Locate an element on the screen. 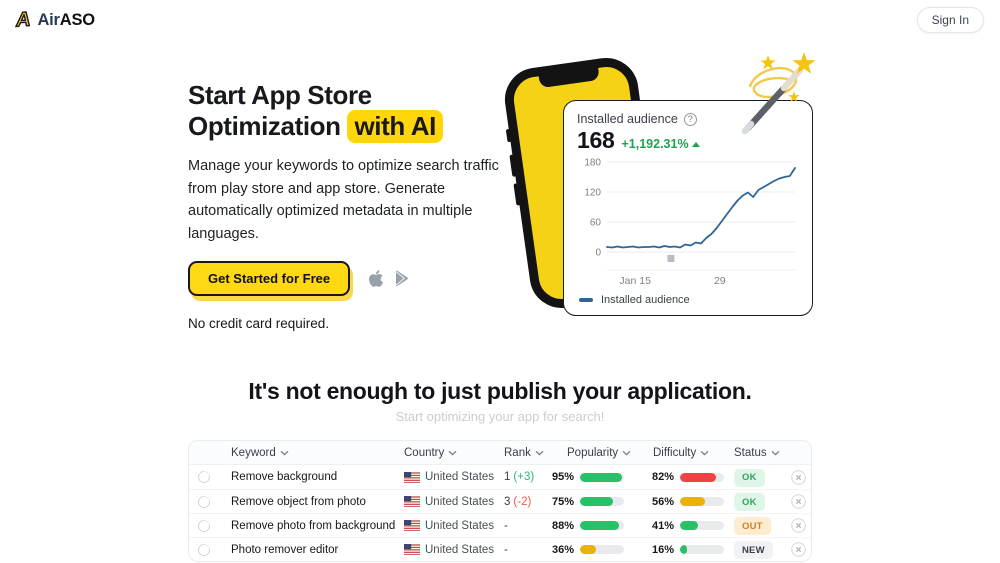  difficulty-cell: 56% is located at coordinates (688, 502).